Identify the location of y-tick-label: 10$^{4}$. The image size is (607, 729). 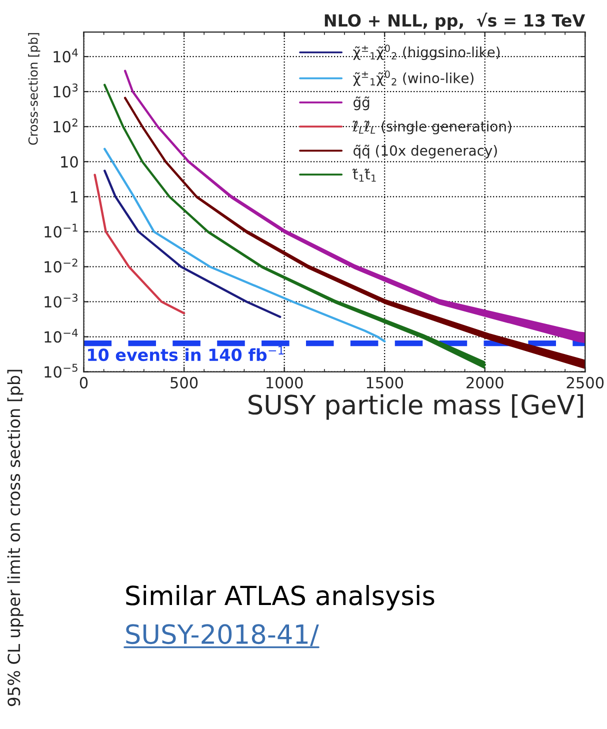
(66, 55).